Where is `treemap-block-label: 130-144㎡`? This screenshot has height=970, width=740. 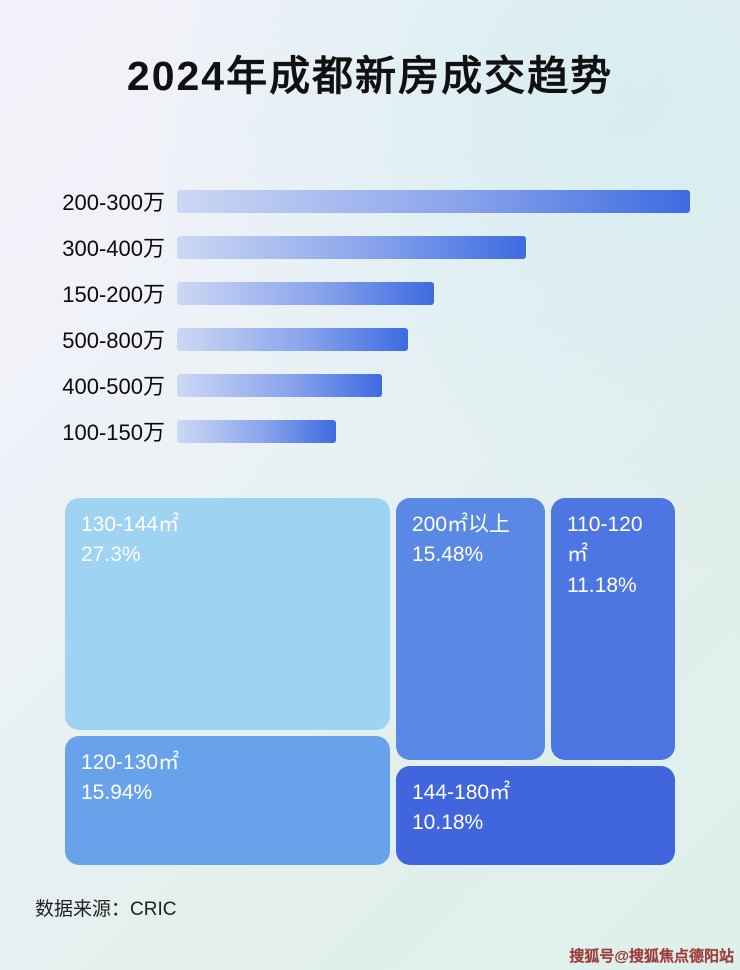 treemap-block-label: 130-144㎡ is located at coordinates (130, 524).